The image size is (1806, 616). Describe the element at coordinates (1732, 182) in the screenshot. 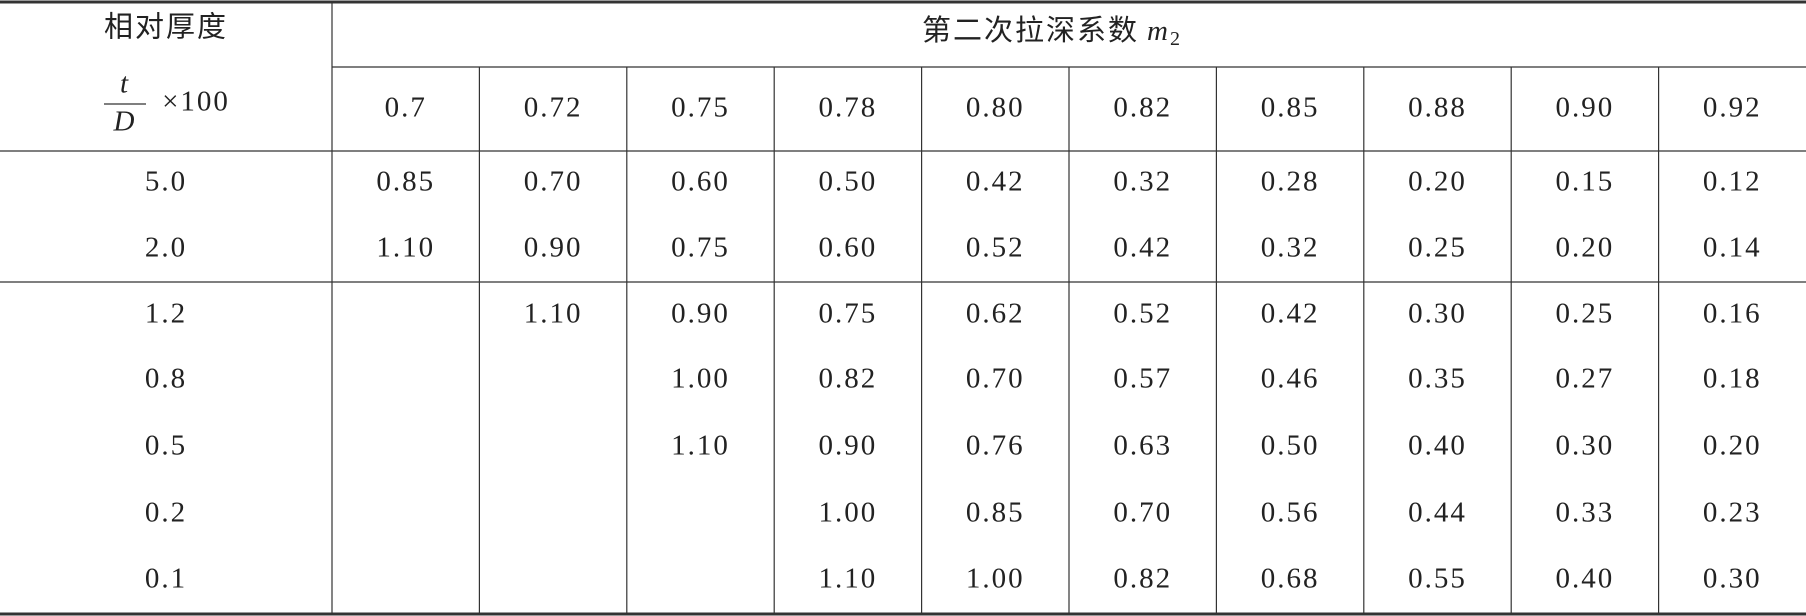

I see `cell: 0.12` at that location.